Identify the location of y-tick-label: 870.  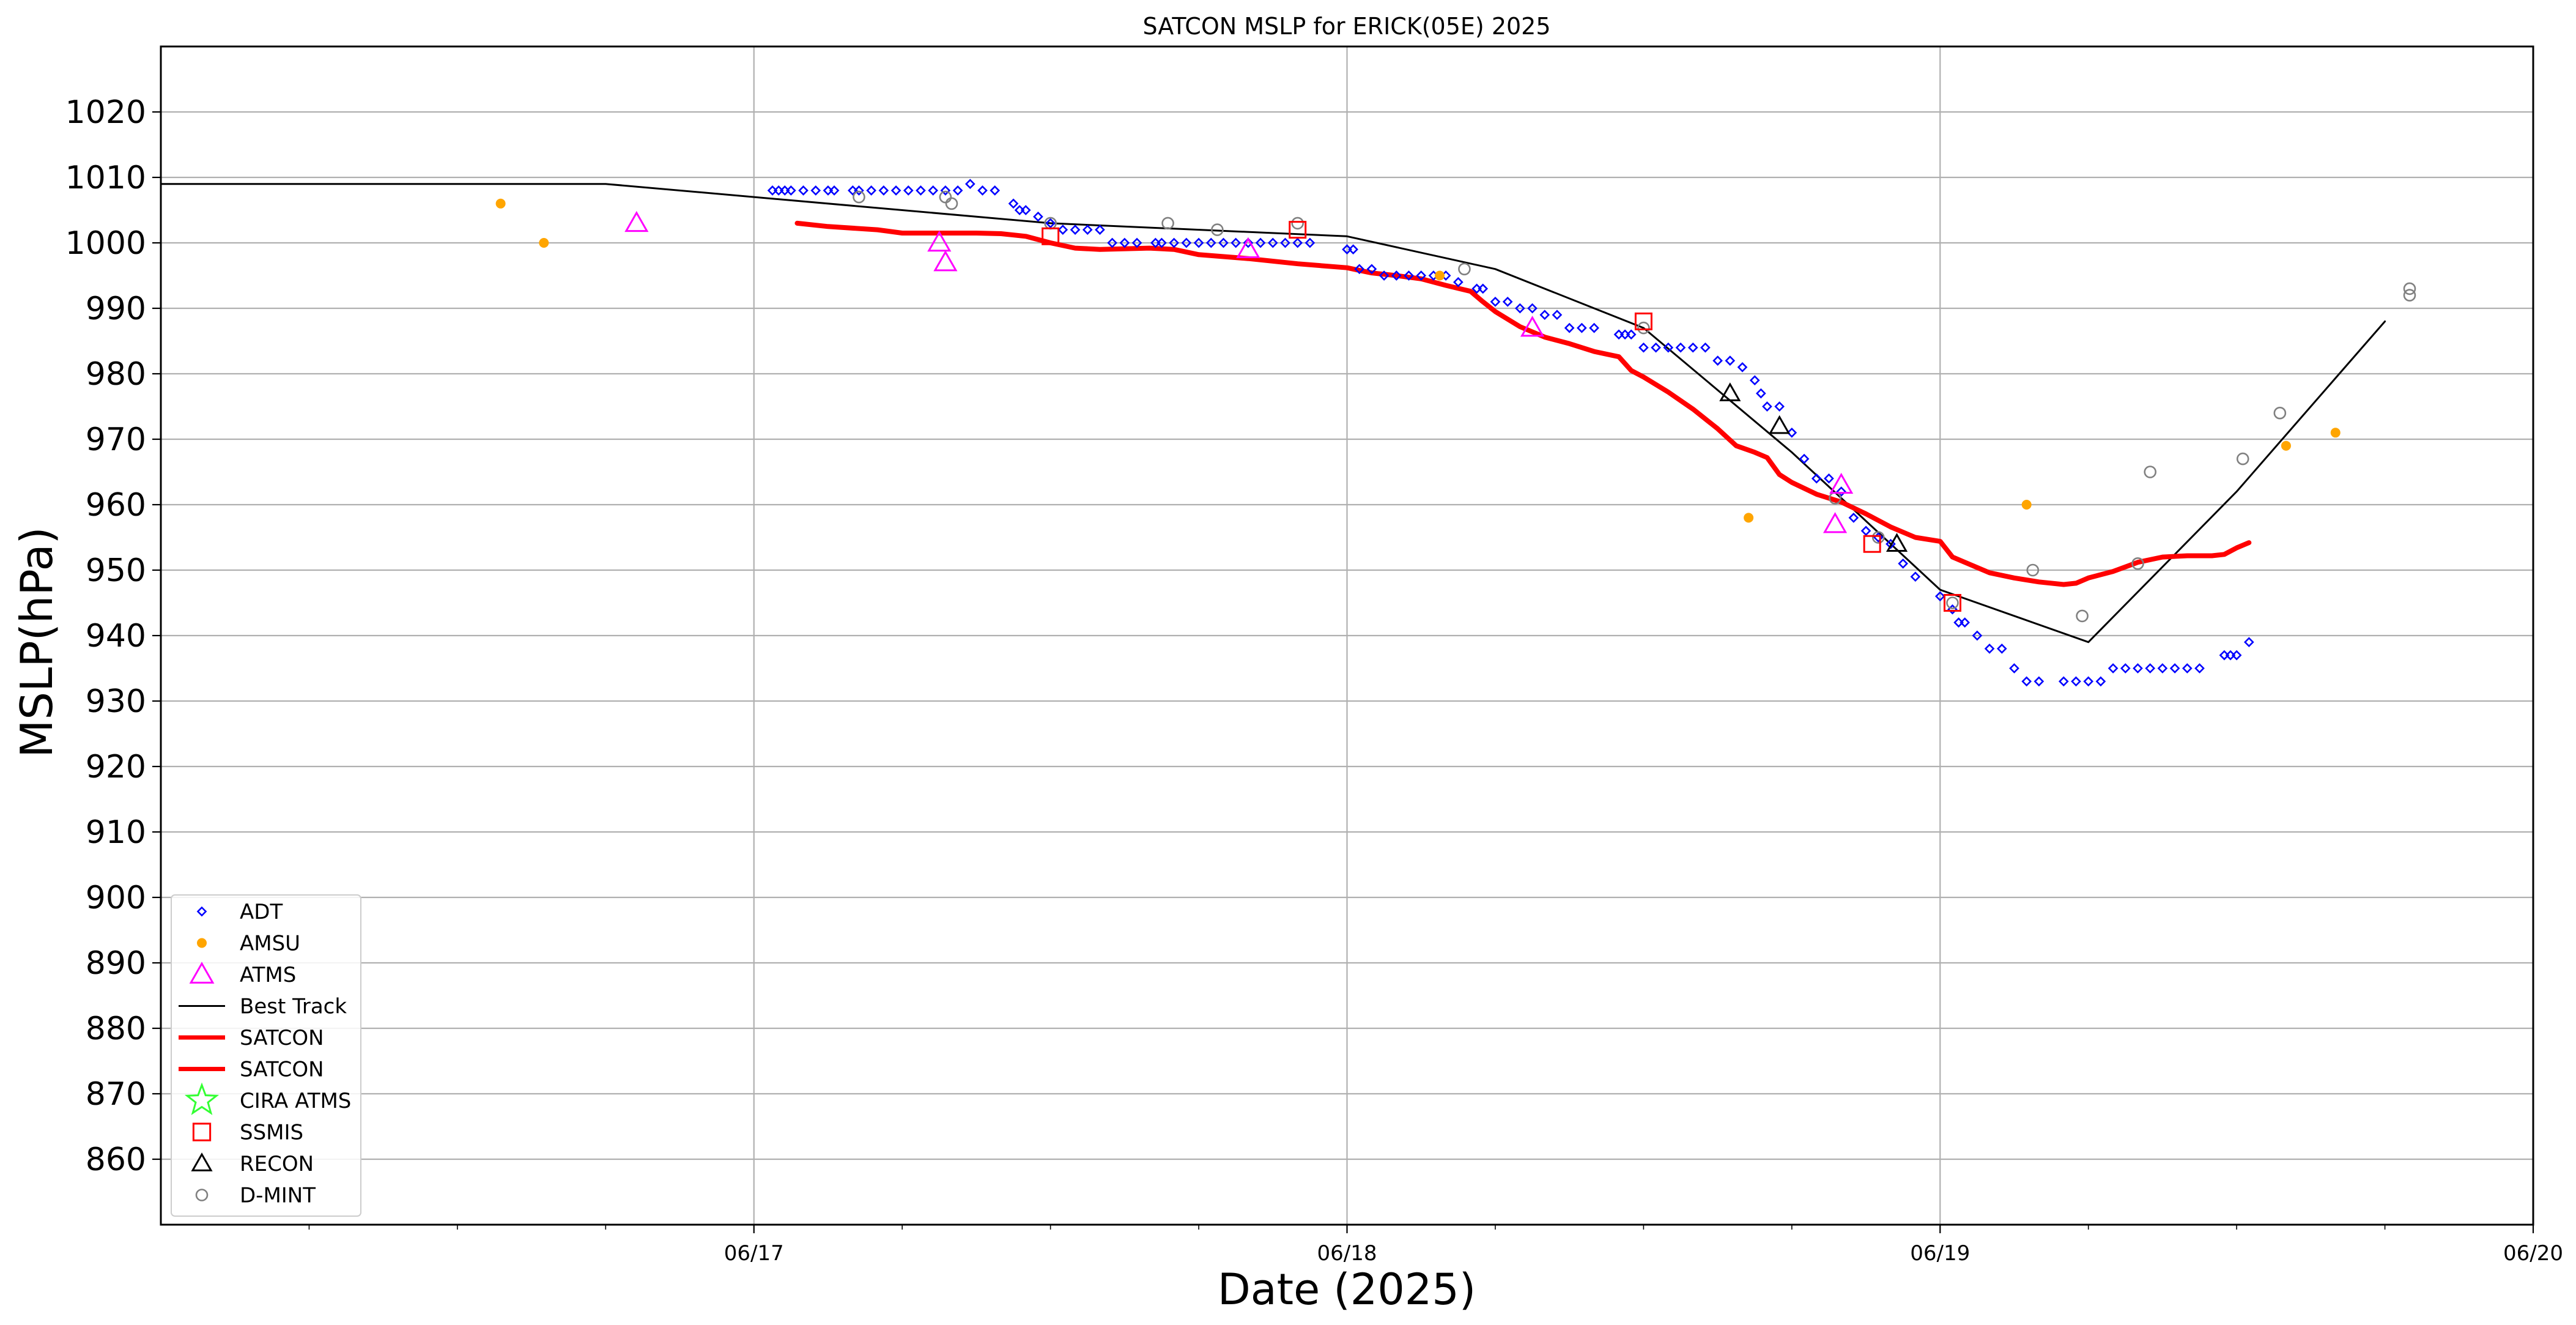
(116, 1094).